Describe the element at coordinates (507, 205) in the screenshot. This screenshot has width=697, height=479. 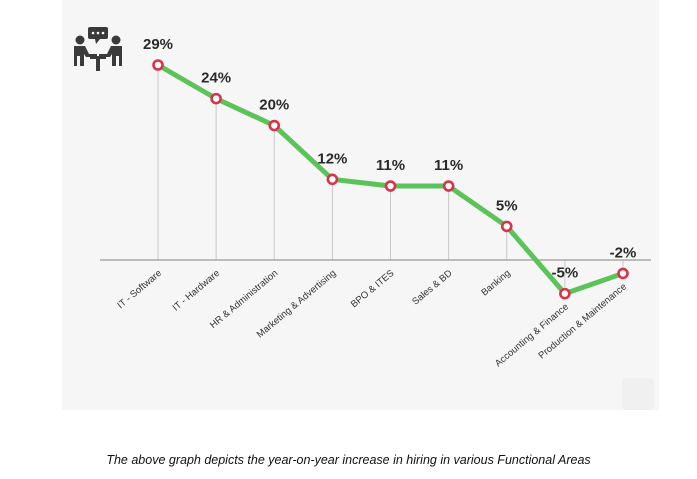
I see `value-label: 5%` at that location.